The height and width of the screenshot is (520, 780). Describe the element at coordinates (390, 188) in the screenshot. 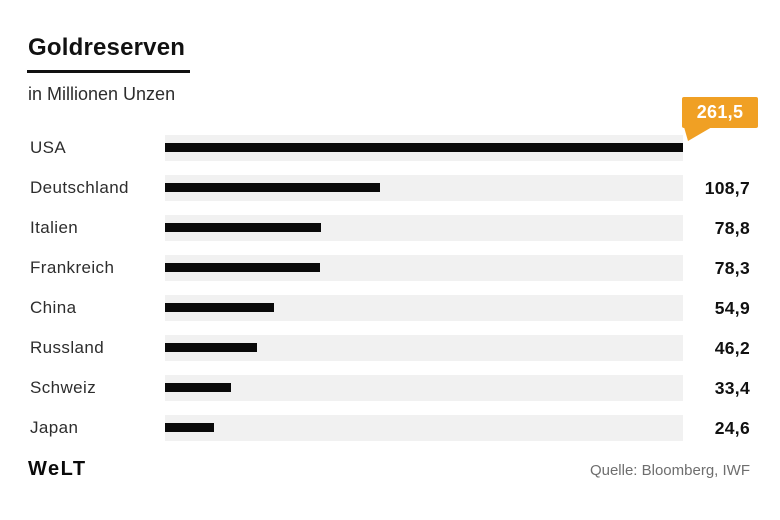

I see `bar-row-deutschland: Deutschland 108,7` at that location.